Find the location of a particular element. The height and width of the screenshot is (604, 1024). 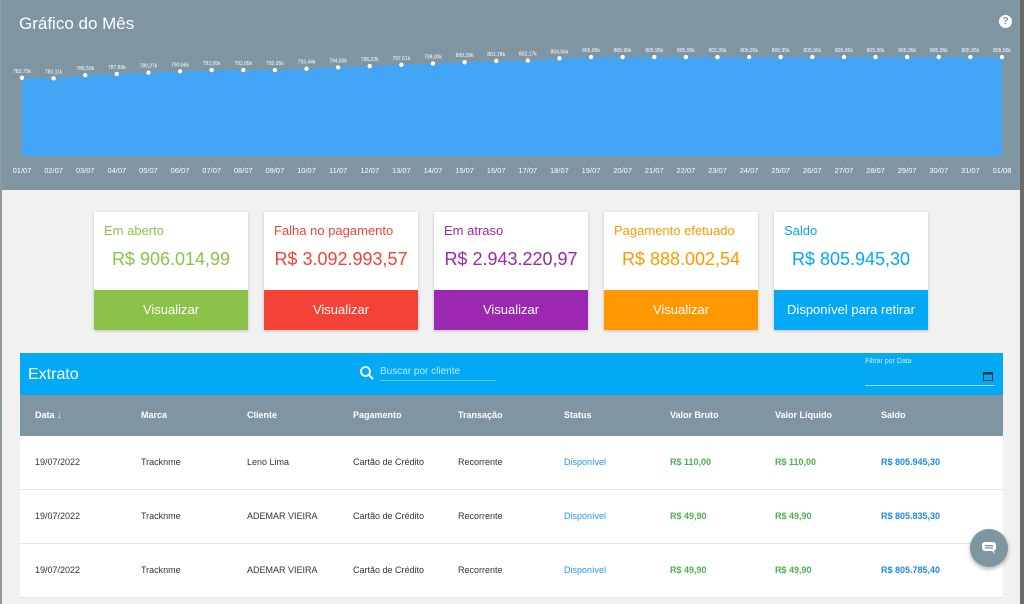

column-header: Data ↓ is located at coordinates (48, 415).